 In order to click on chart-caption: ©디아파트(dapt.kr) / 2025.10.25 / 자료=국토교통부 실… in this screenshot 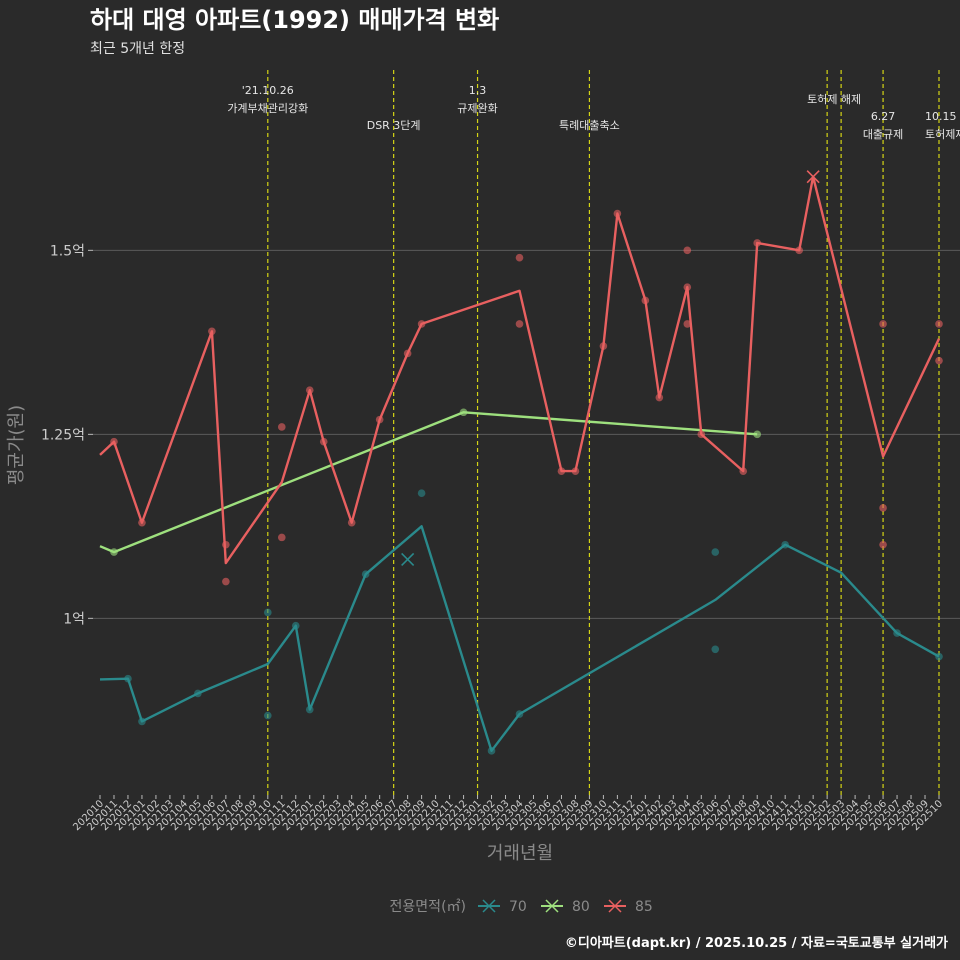, I will do `click(756, 943)`.